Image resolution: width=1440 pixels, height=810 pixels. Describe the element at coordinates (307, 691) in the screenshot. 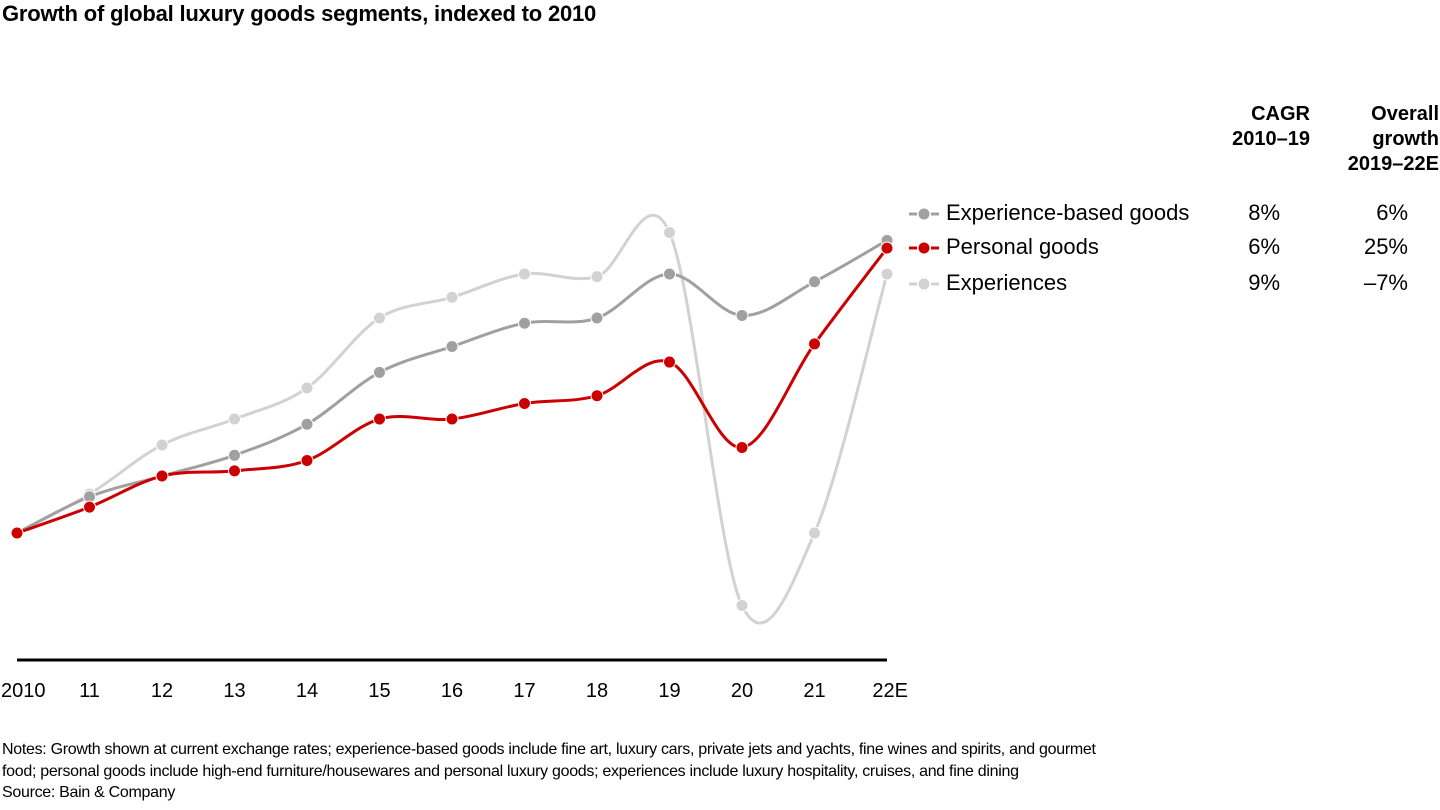

I see `x-tick-label: 14` at that location.